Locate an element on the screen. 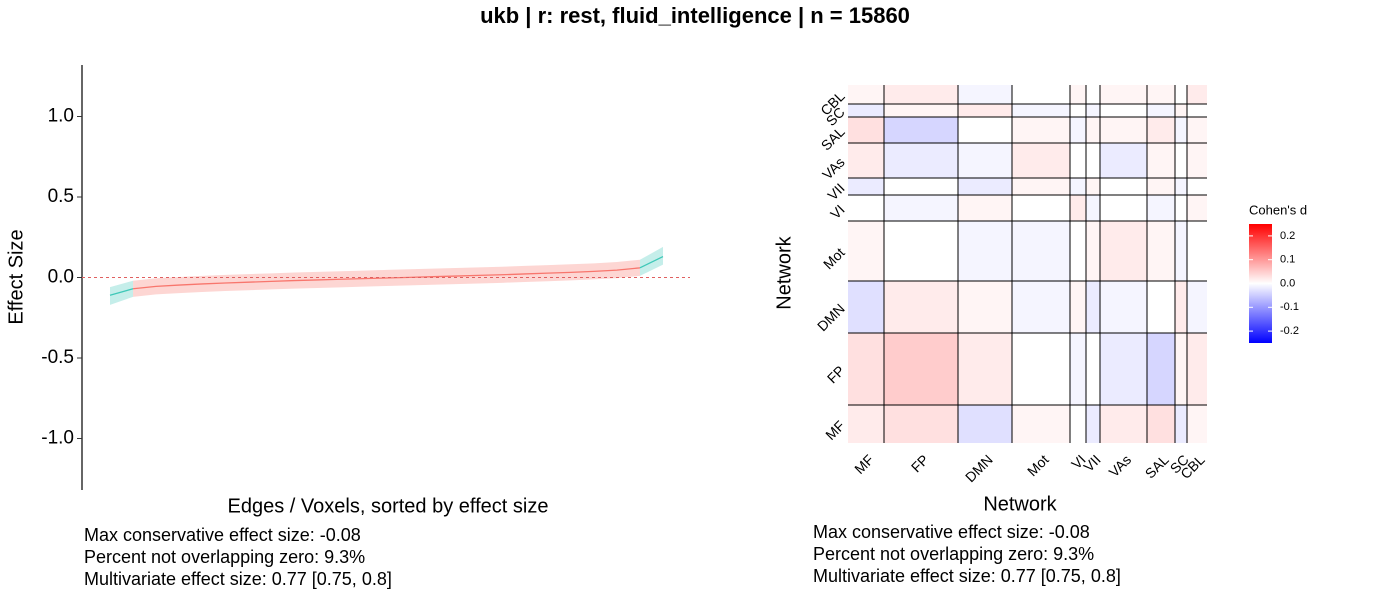 This screenshot has height=600, width=1400. y-axis-title: Effect Size is located at coordinates (16, 276).